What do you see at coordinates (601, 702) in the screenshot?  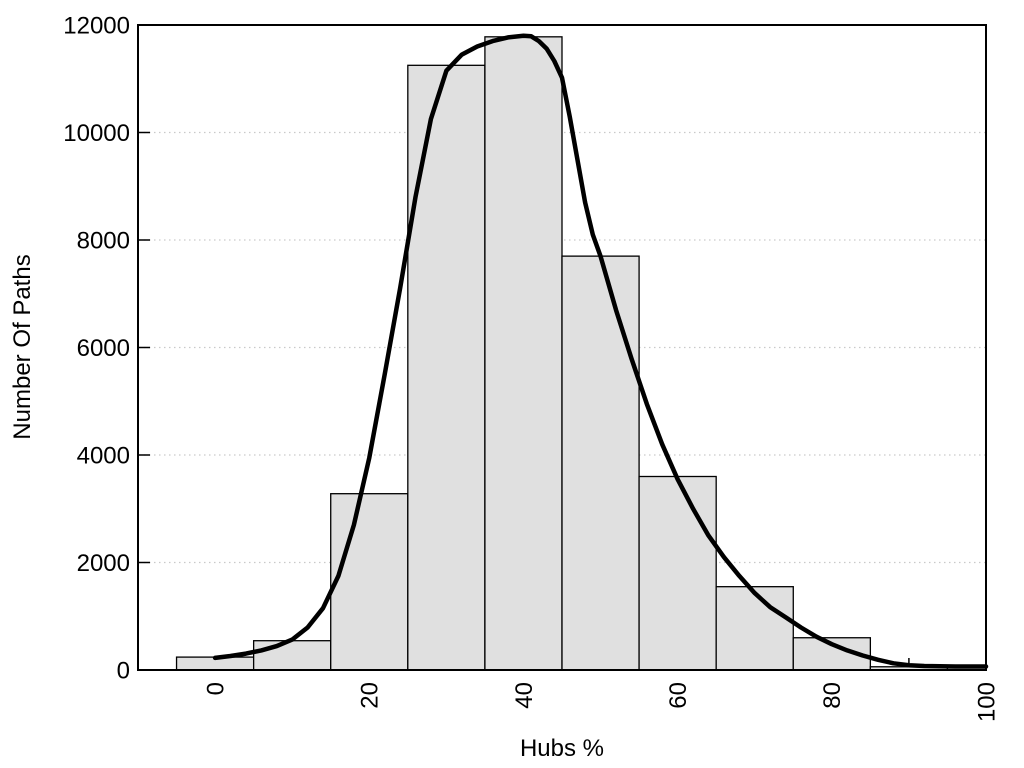 I see `x-tick-labels: 0 20 40 60 80 100` at bounding box center [601, 702].